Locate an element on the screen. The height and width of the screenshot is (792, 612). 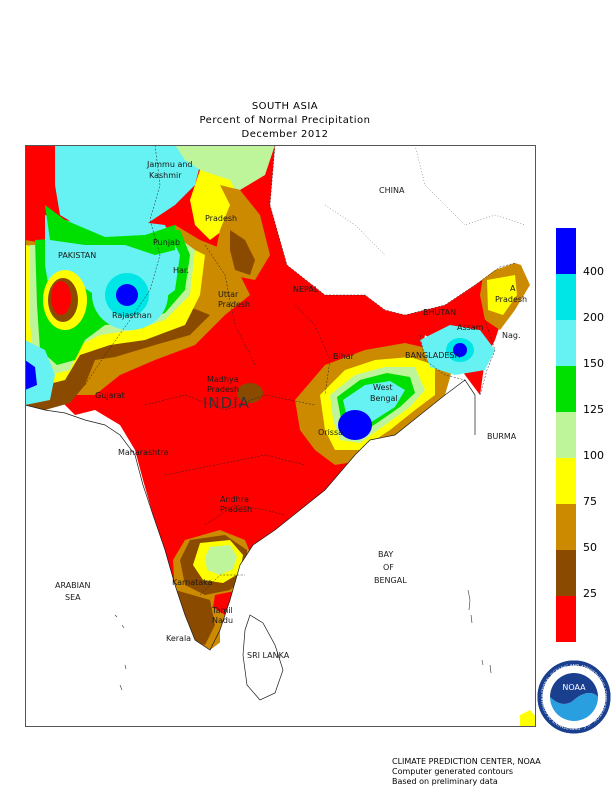
north-green-zone is located at coordinates (110, 230).